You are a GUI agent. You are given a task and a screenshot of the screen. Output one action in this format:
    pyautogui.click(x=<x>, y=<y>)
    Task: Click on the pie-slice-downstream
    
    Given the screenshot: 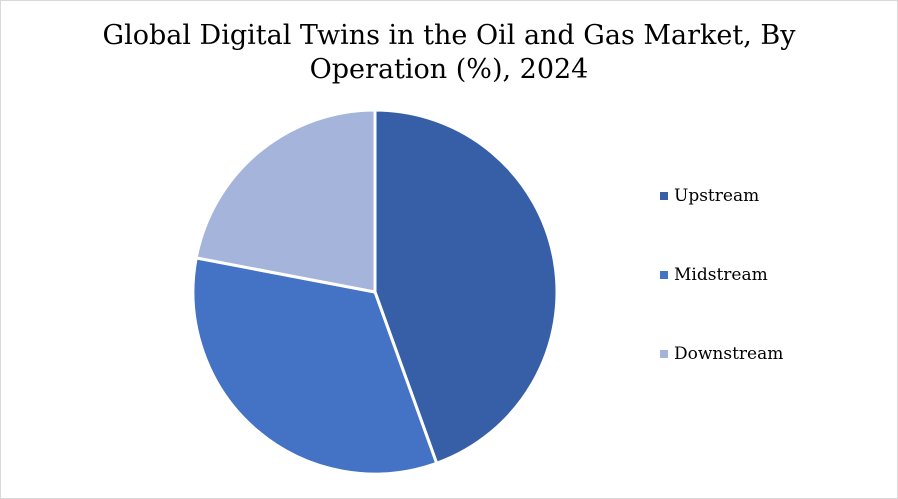 What is the action you would take?
    pyautogui.click(x=285, y=201)
    